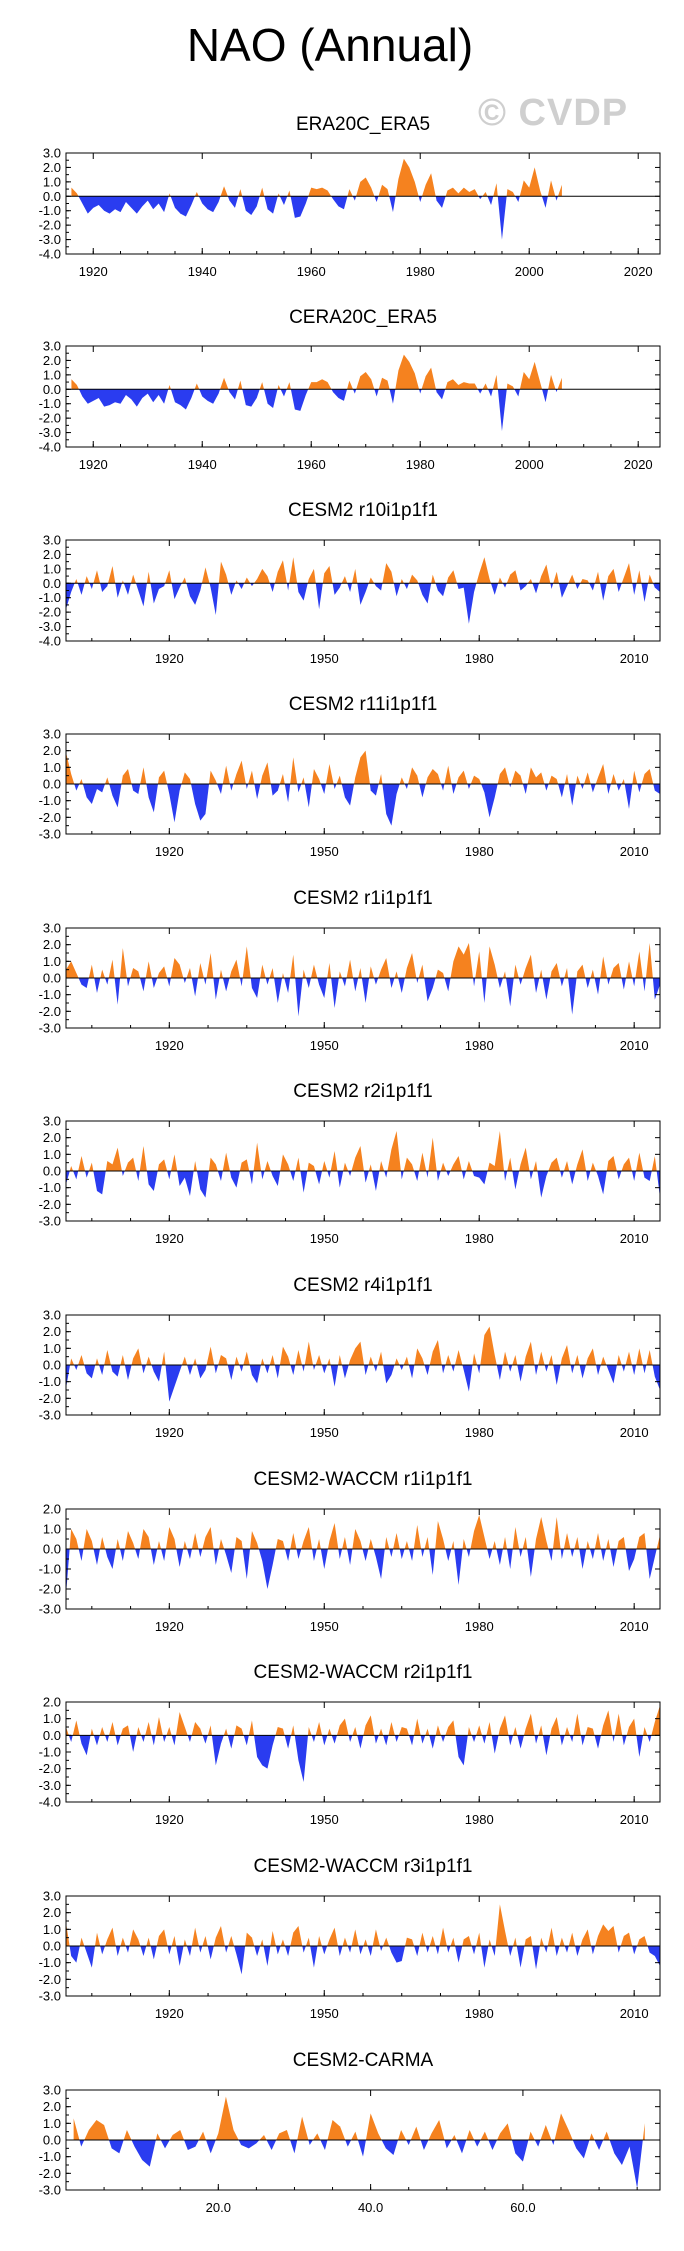 Image resolution: width=684 pixels, height=2251 pixels. I want to click on x-tick-label: 2000, so click(529, 271).